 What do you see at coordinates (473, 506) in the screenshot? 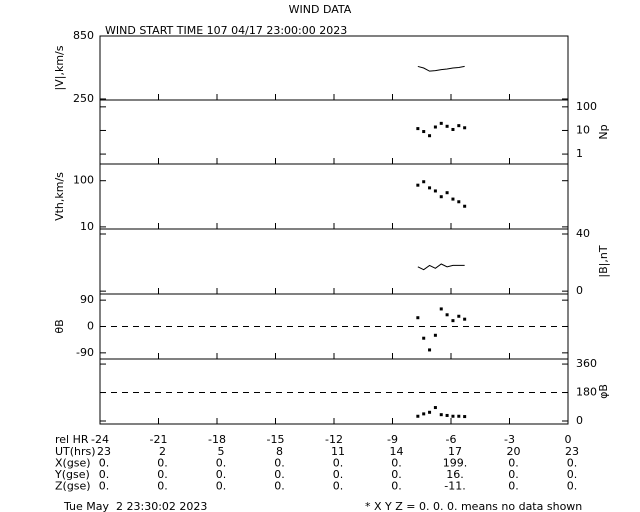
I see `footer-note: * X Y Z = 0. 0. 0. means no data shown` at bounding box center [473, 506].